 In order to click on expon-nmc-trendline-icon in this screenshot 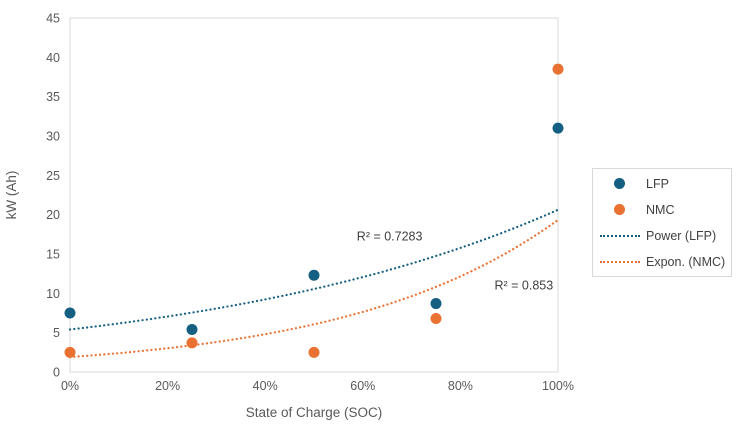, I will do `click(619, 262)`.